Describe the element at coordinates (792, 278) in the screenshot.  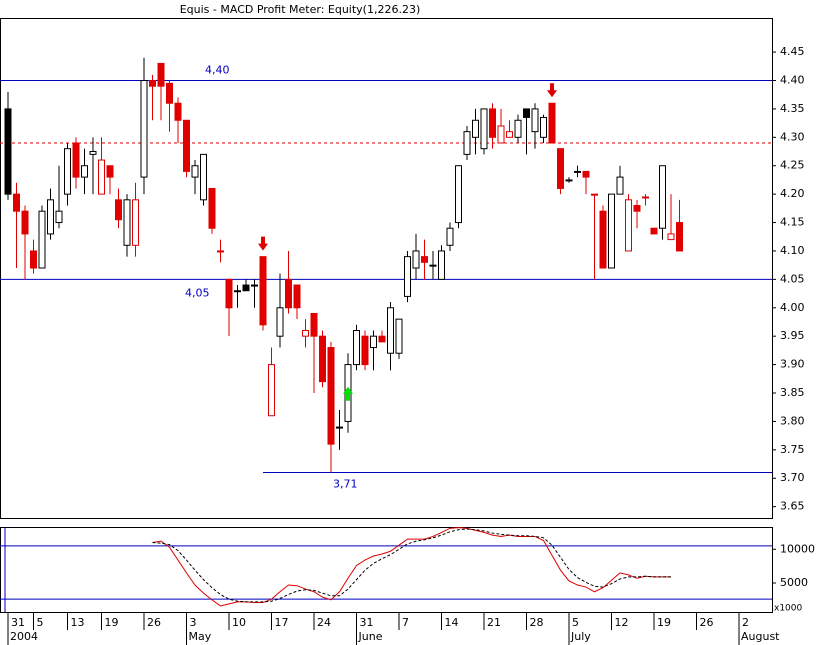
I see `y-tick-label: 4.05` at that location.